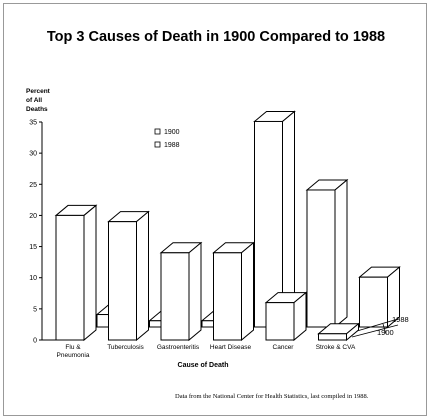 This screenshot has width=432, height=420. Describe the element at coordinates (380, 326) in the screenshot. I see `depth-axis: 1988 1900` at that location.